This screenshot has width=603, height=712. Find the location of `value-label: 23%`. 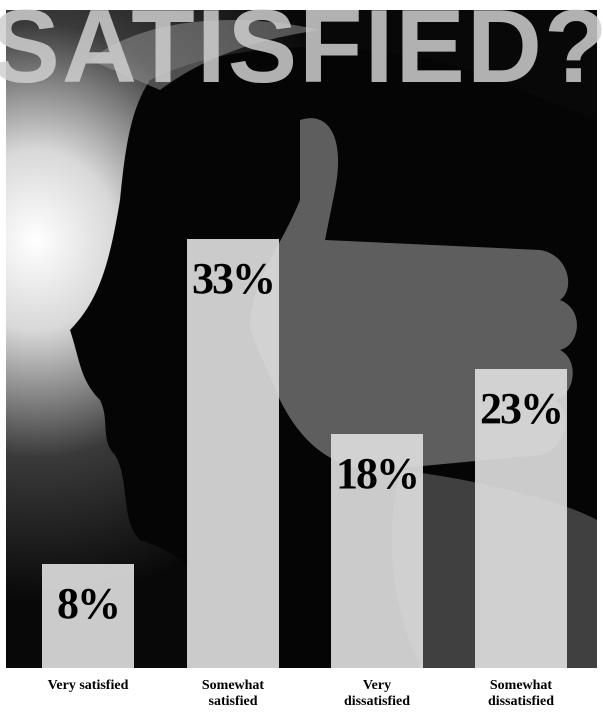

value-label: 23% is located at coordinates (522, 408).